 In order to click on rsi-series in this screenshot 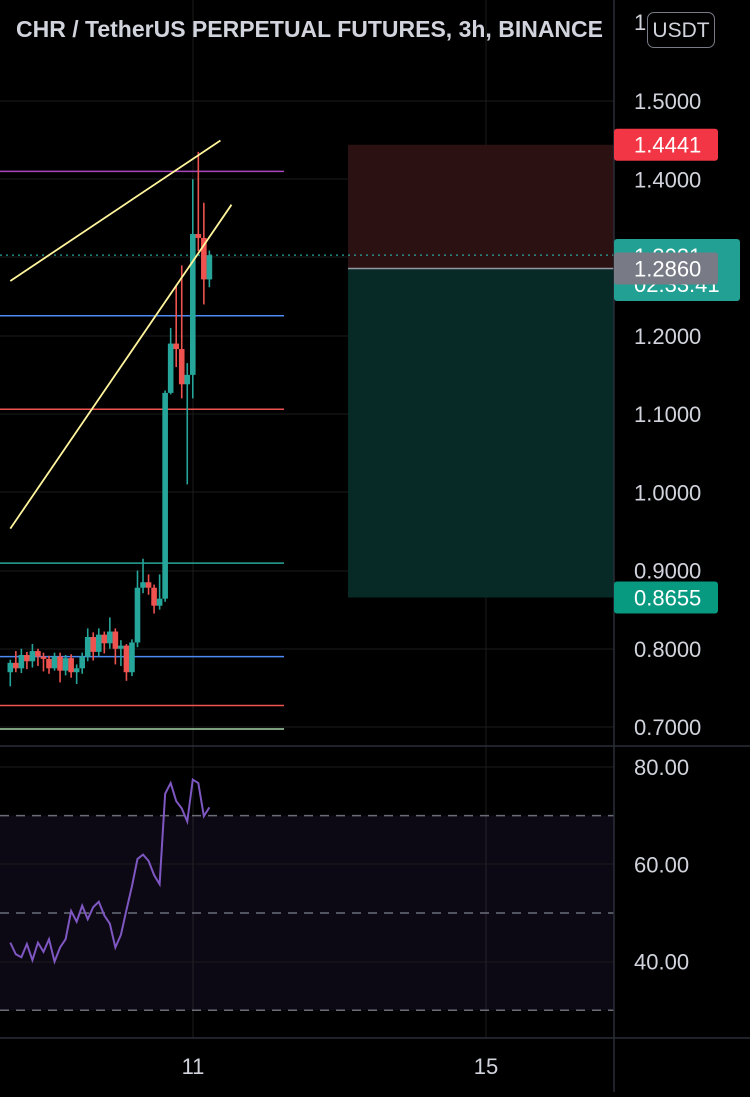, I will do `click(110, 871)`.